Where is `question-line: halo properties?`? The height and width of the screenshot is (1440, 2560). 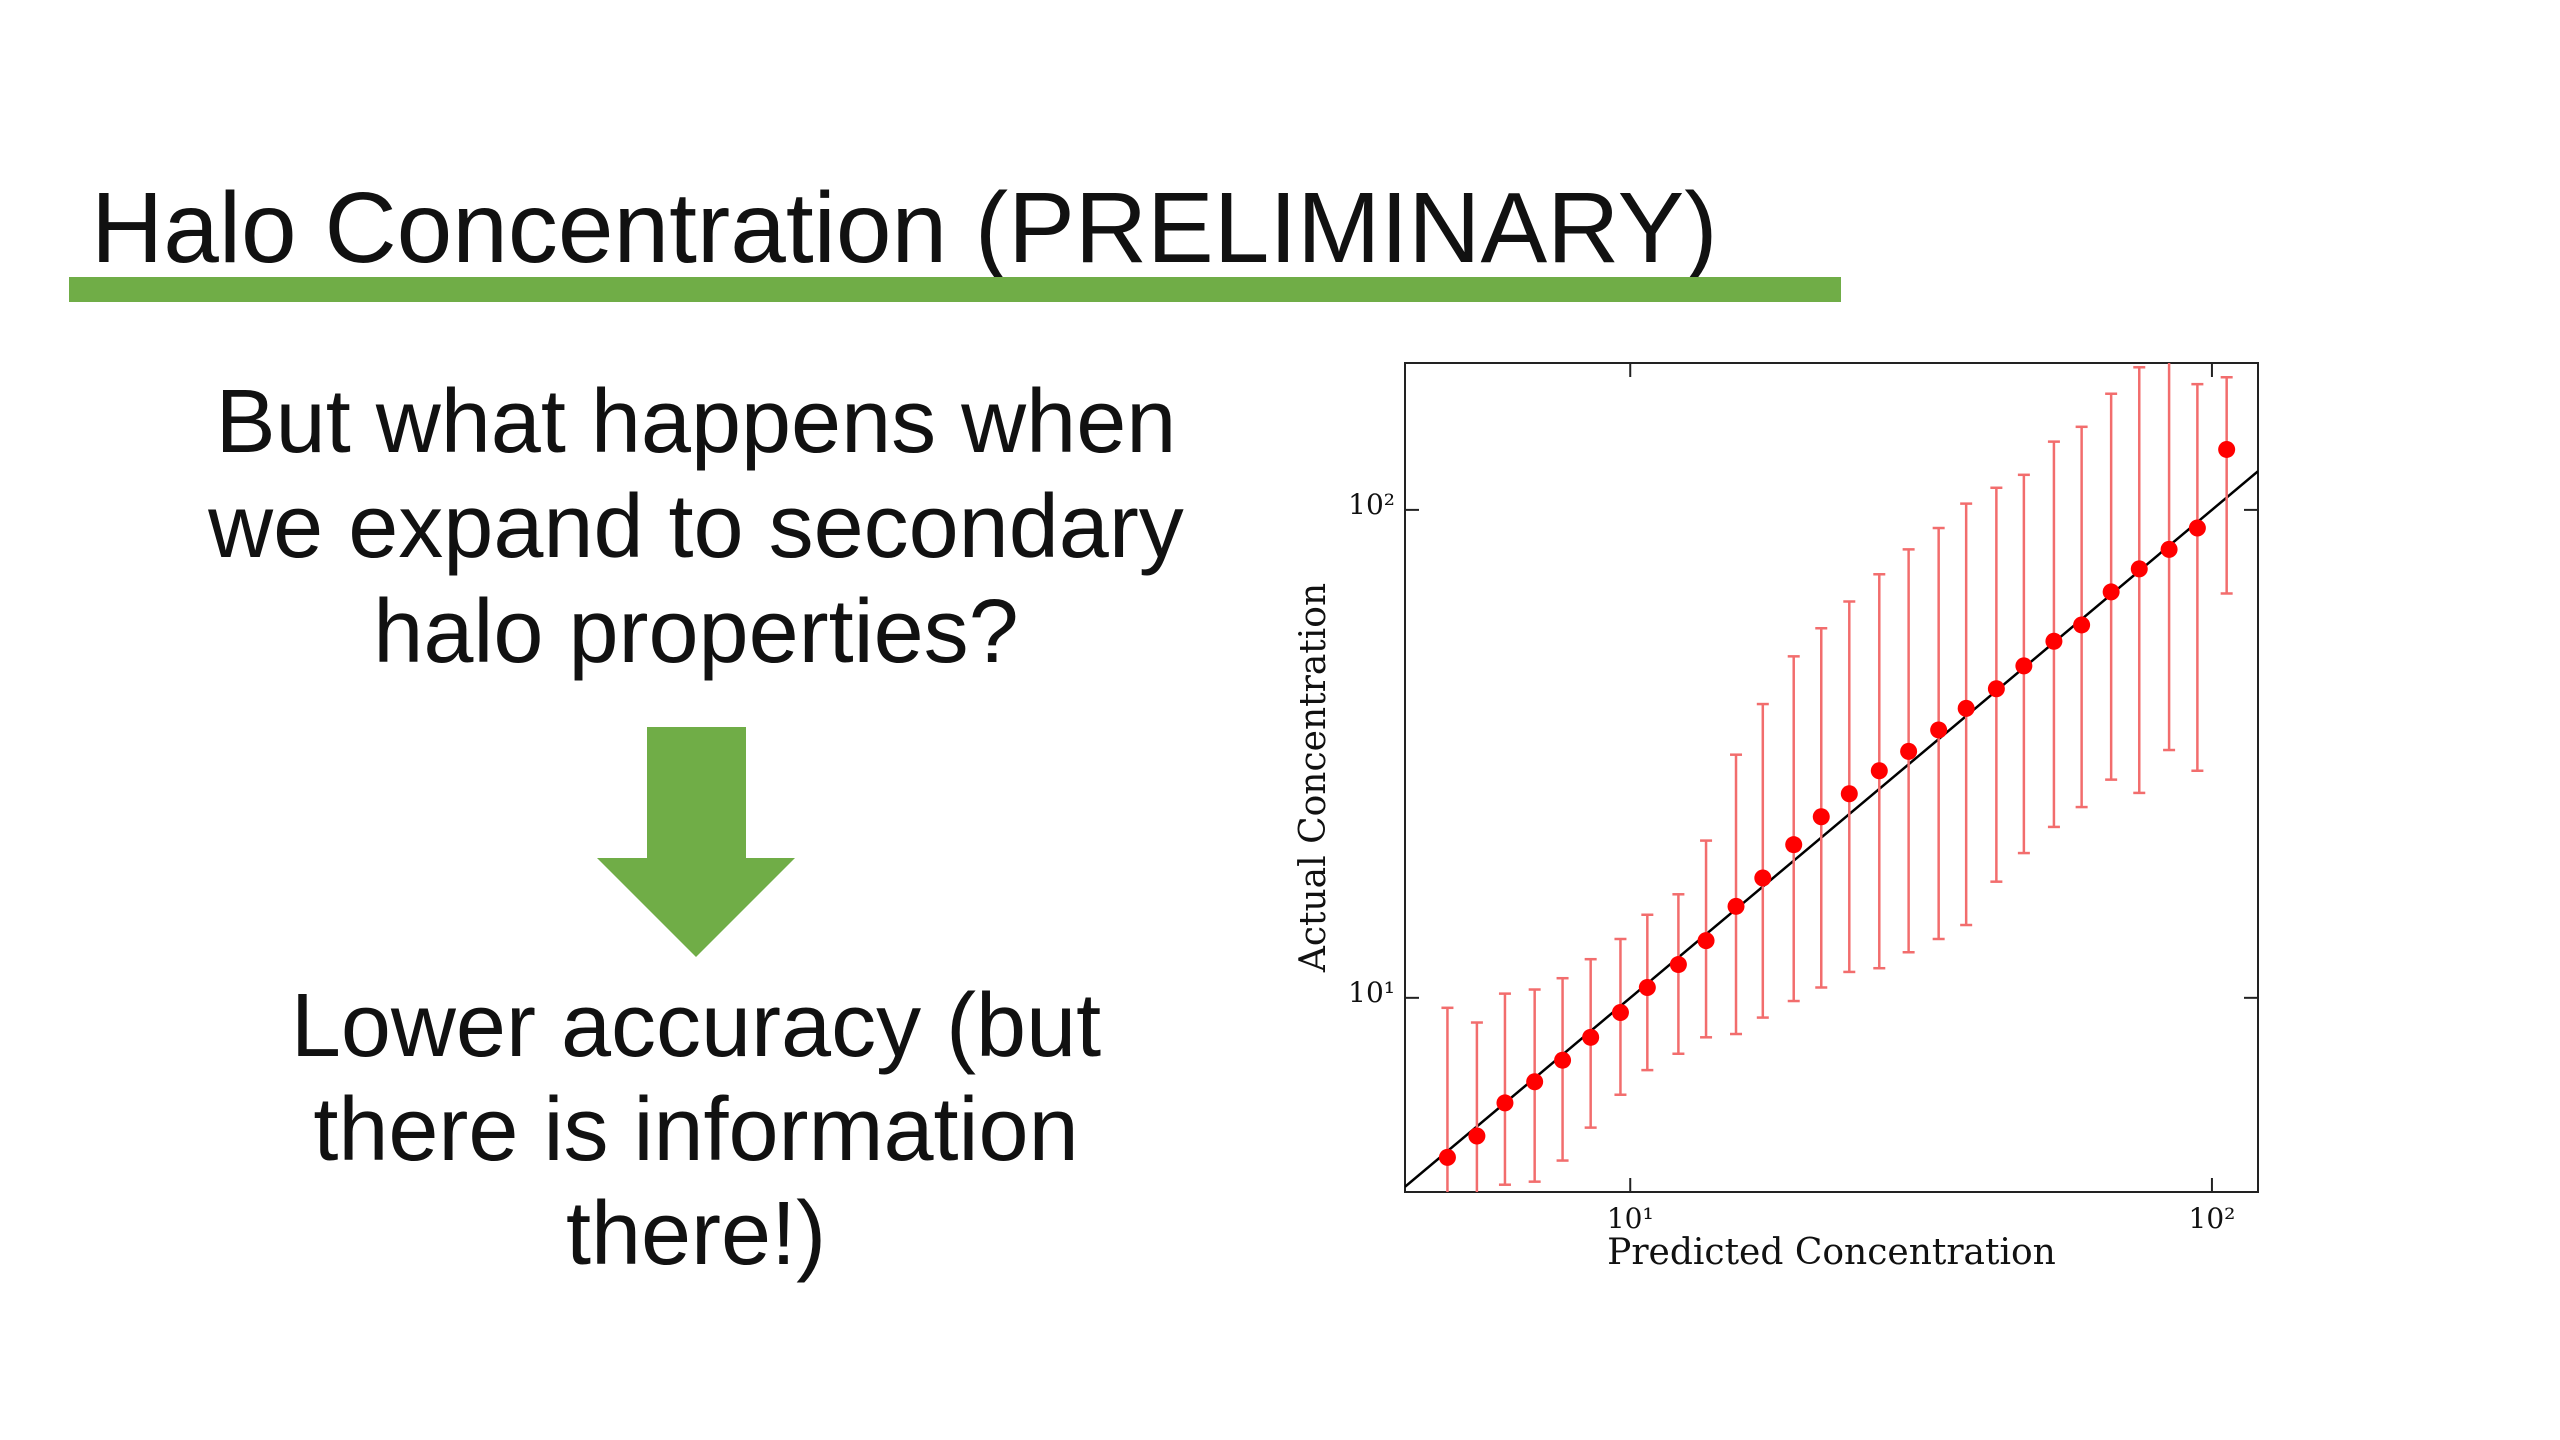 question-line: halo properties? is located at coordinates (695, 632).